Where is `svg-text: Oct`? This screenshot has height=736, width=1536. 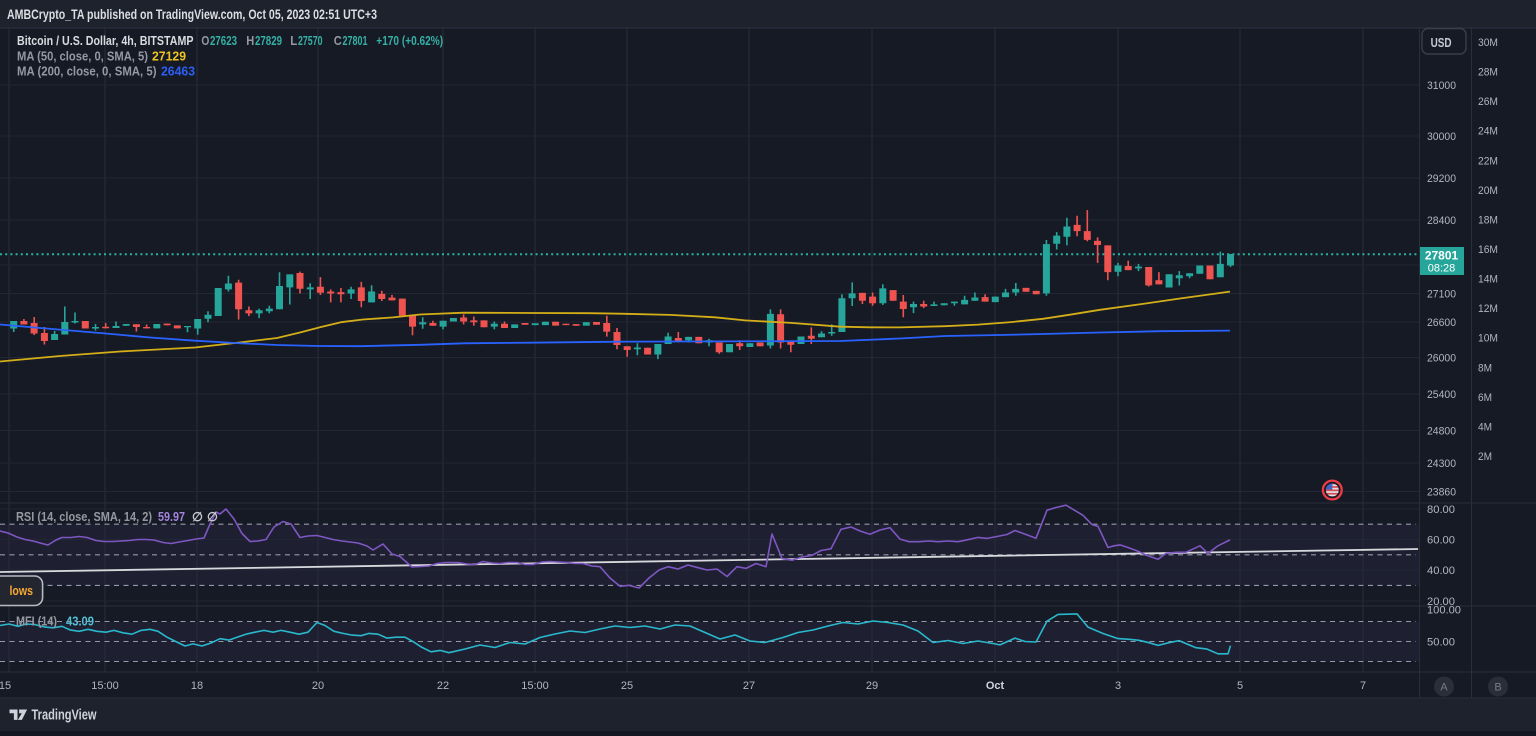 svg-text: Oct is located at coordinates (995, 686).